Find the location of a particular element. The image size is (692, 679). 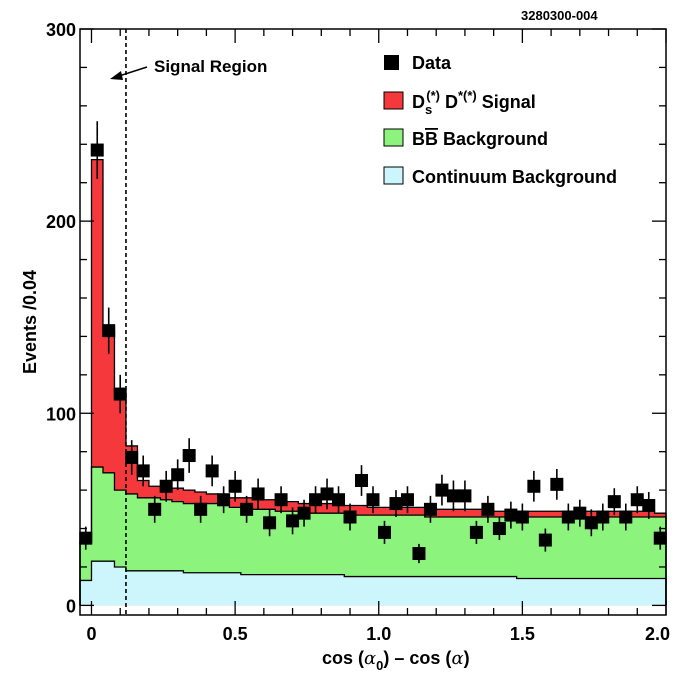

legend-bb-swatch is located at coordinates (393, 137).